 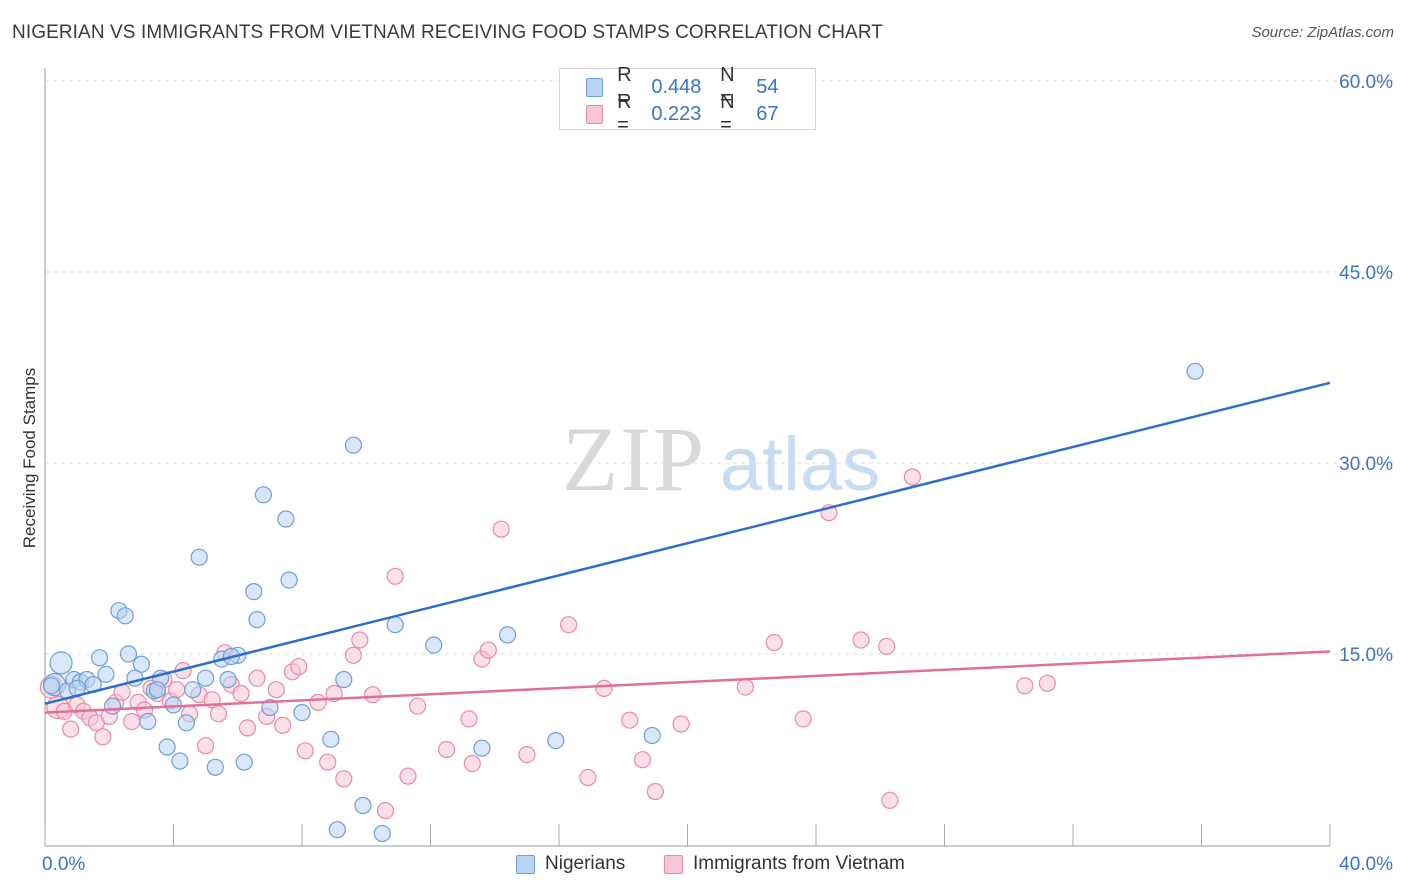 I want to click on y-tick-label-45: 45.0%, so click(x=1366, y=273).